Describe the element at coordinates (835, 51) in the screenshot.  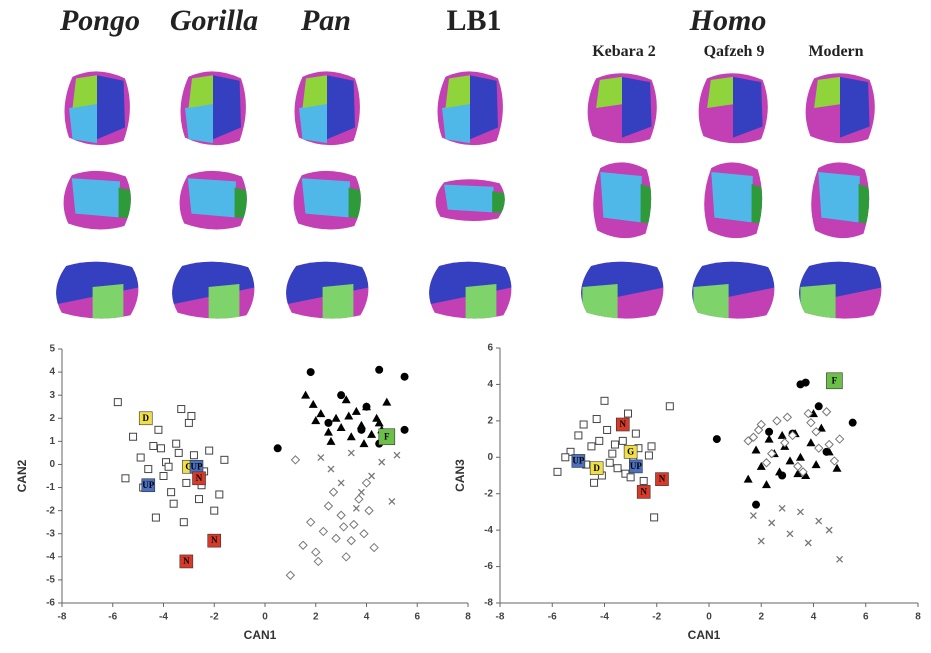
I see `specimen-label: Modern` at that location.